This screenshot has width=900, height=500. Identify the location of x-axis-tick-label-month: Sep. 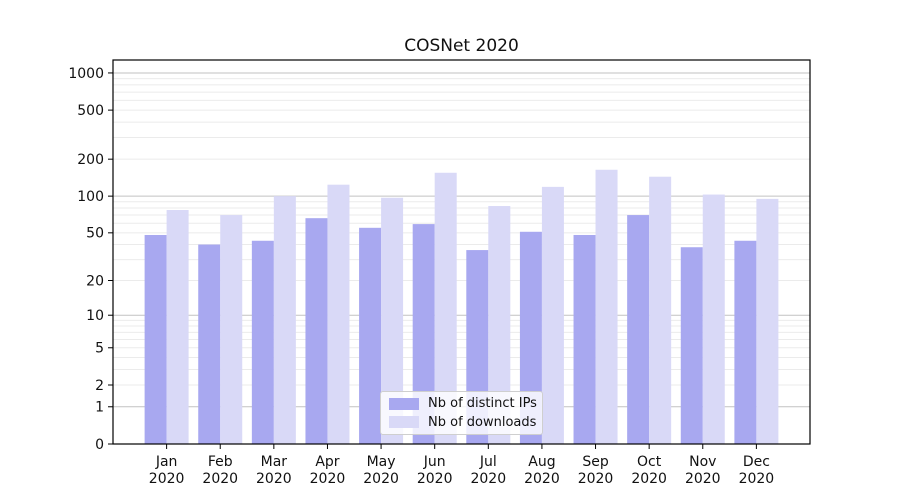
(595, 462).